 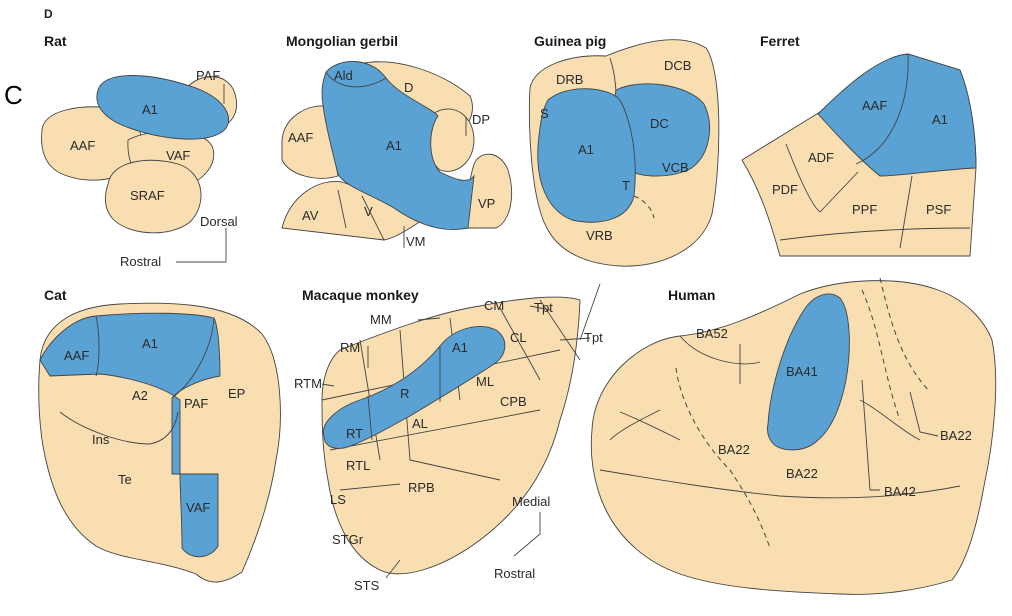 What do you see at coordinates (310, 215) in the screenshot?
I see `gerbil-label-av: AV` at bounding box center [310, 215].